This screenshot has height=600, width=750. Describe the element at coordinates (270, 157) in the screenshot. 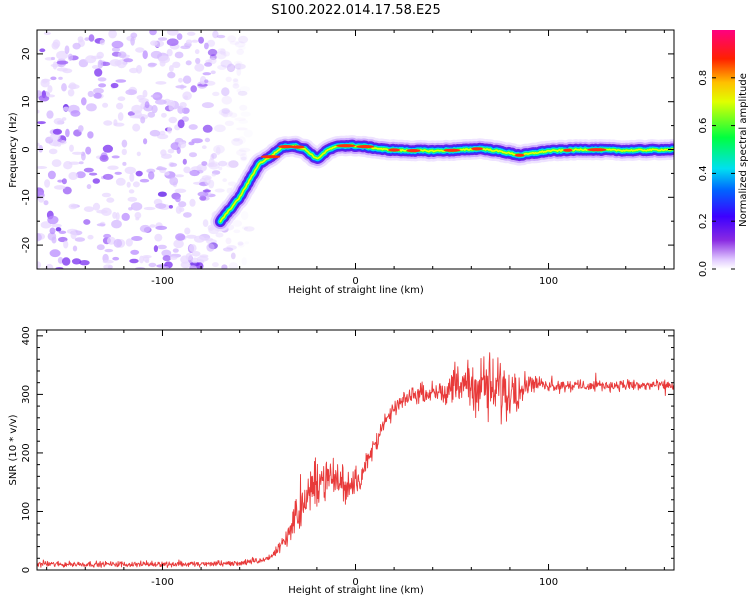

I see `ridge-peak` at that location.